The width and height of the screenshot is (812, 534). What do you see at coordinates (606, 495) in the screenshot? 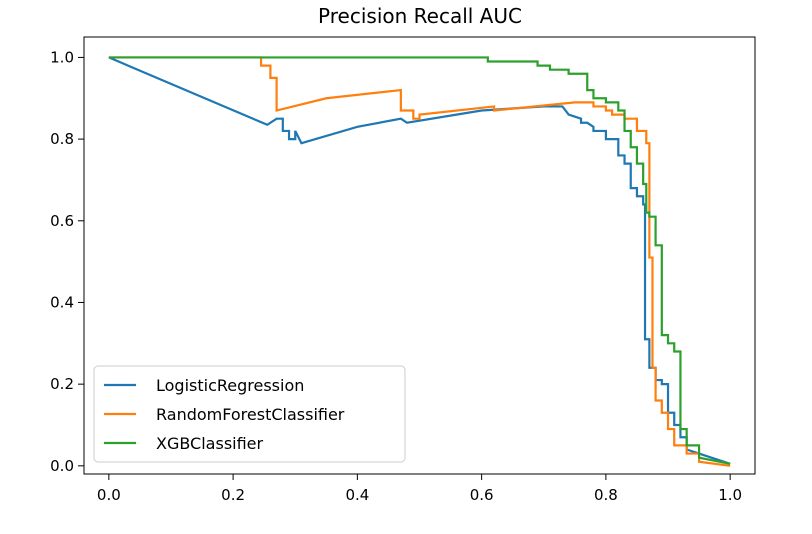
I see `x-tick-label: 0.8` at bounding box center [606, 495].